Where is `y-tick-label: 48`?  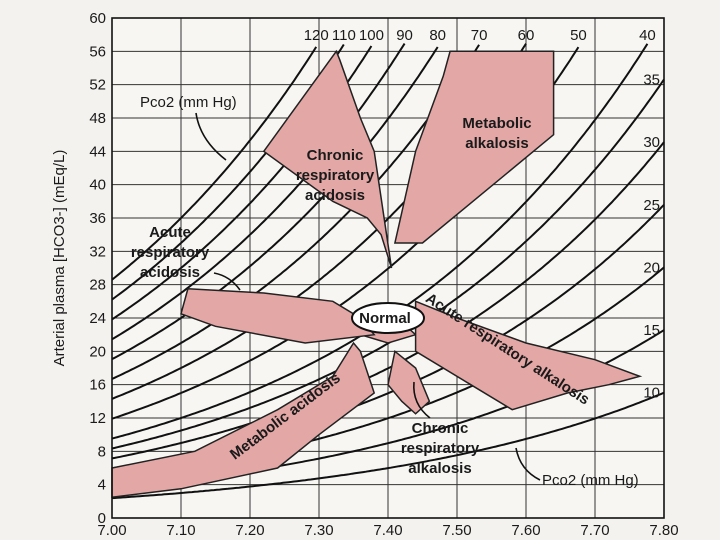
y-tick-label: 48 is located at coordinates (97, 118).